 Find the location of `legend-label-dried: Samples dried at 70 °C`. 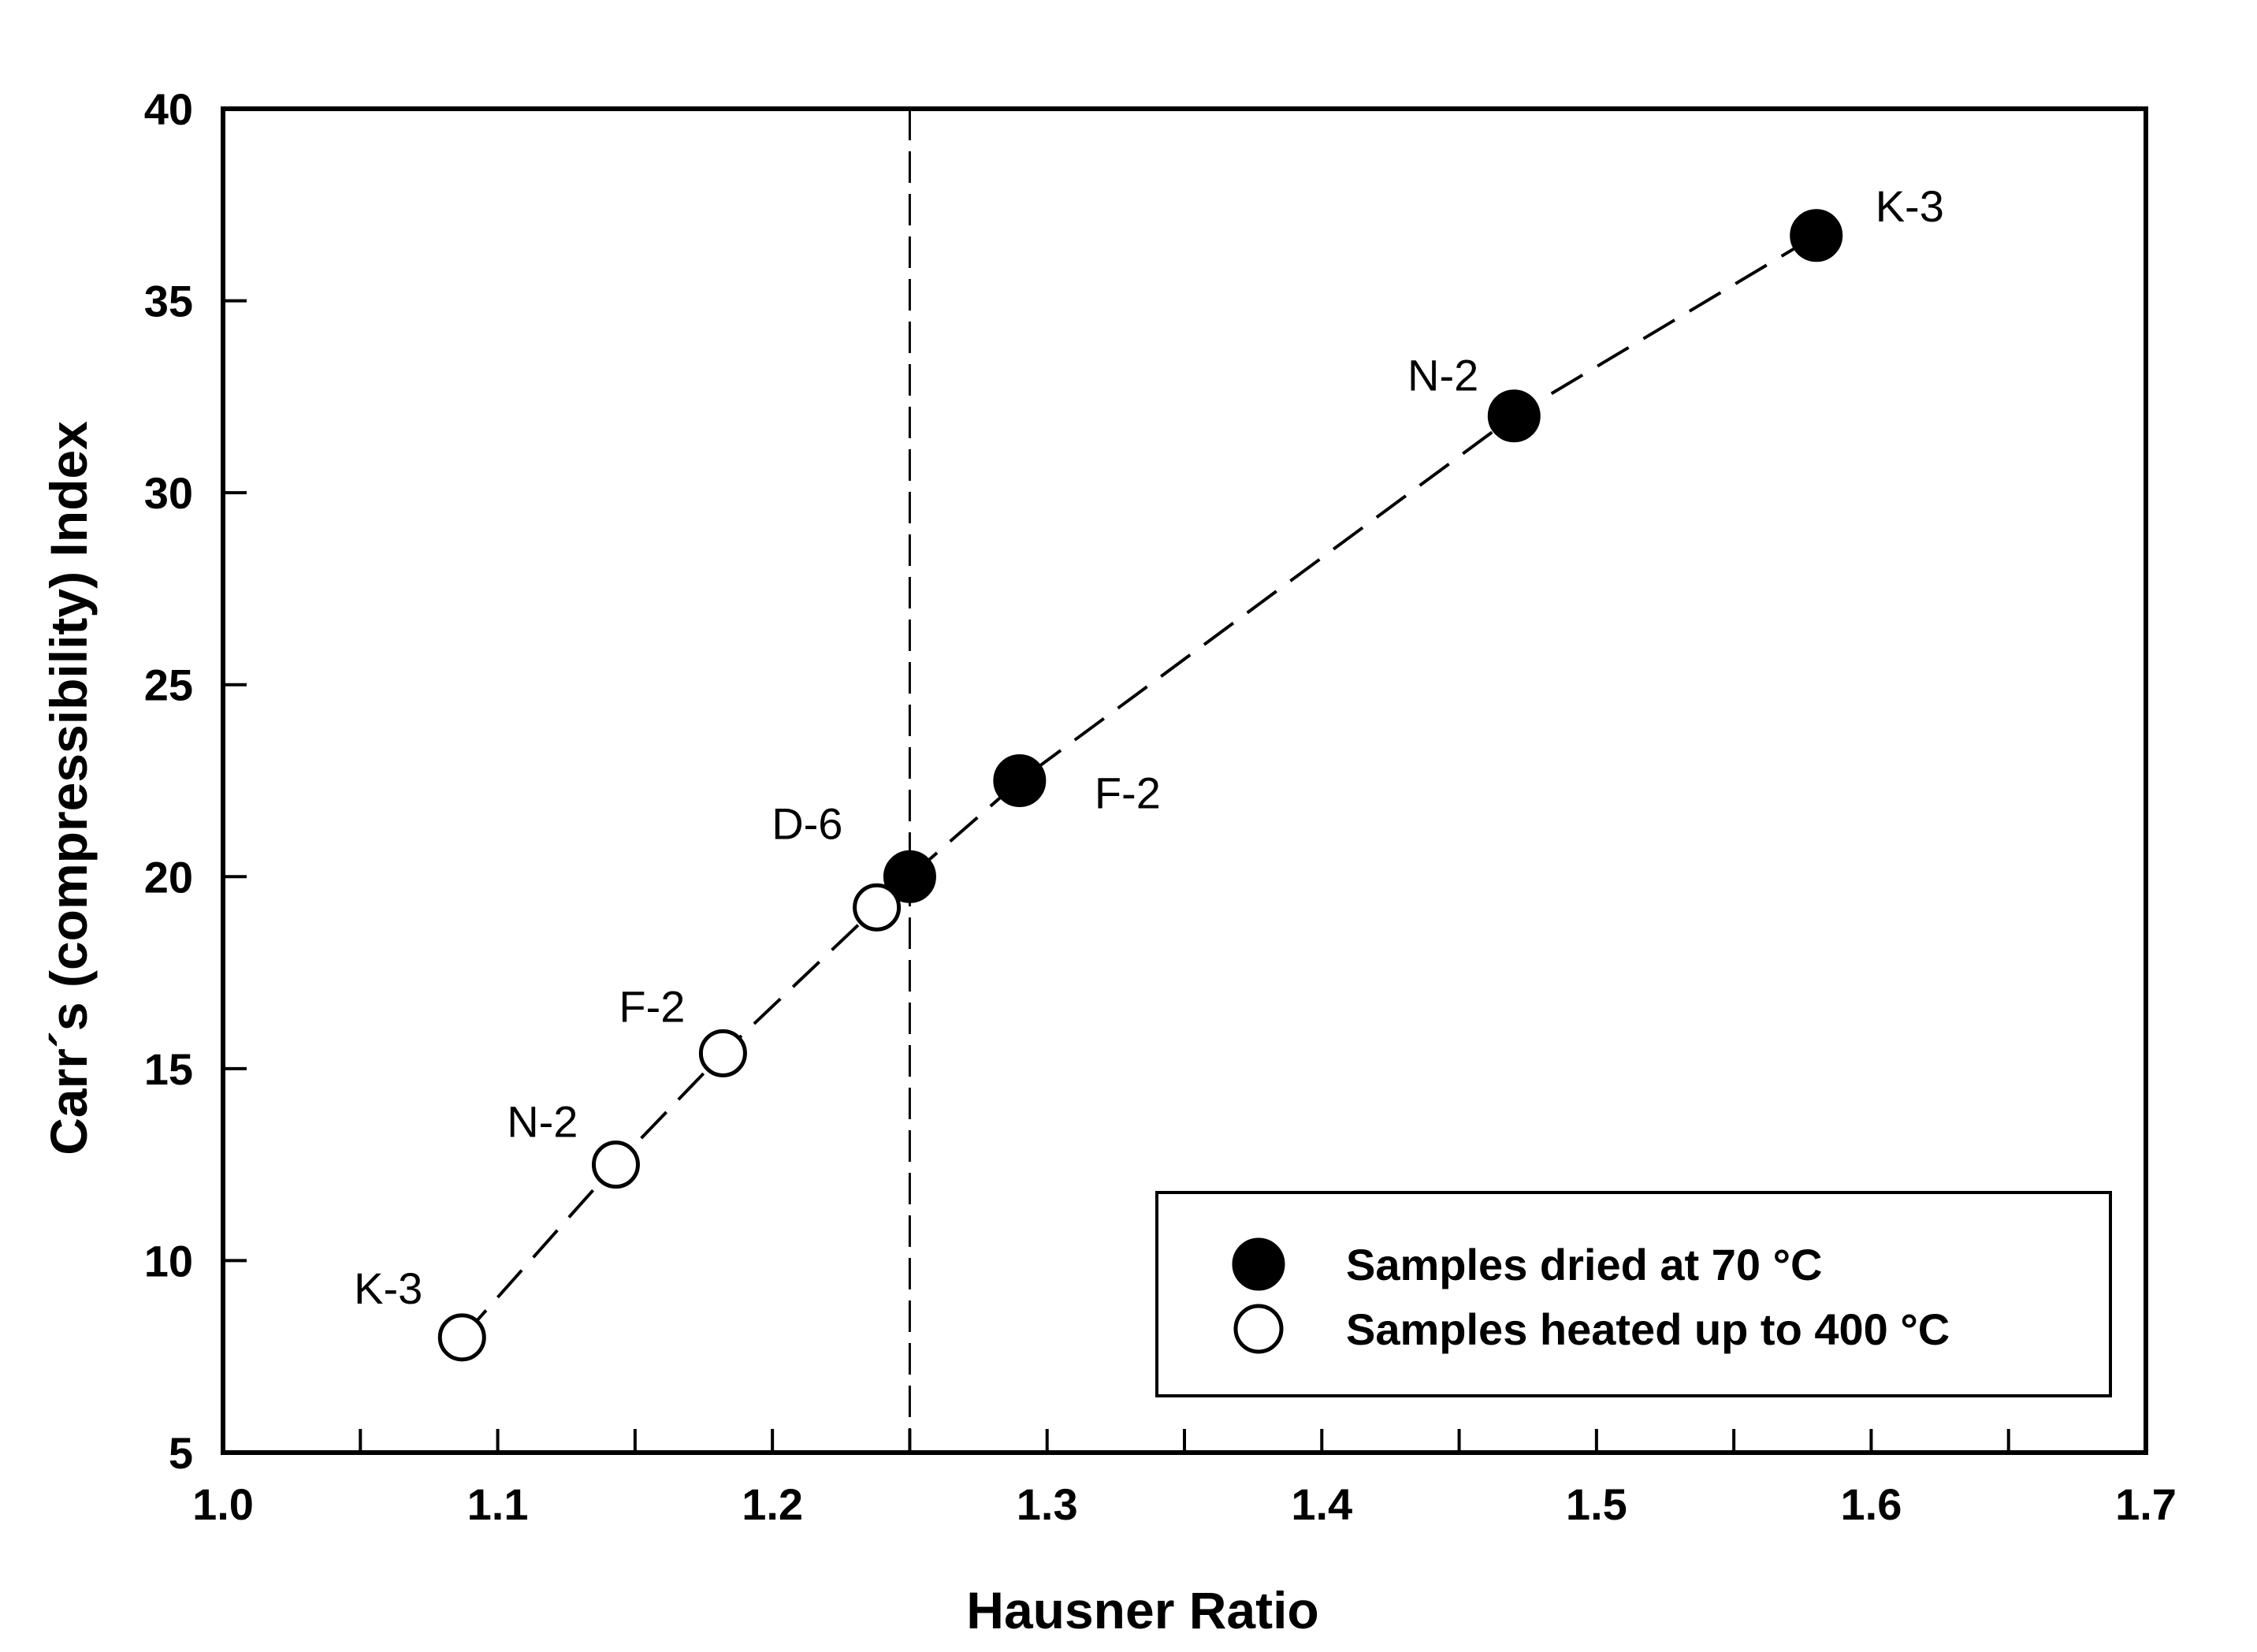

legend-label-dried: Samples dried at 70 °C is located at coordinates (1584, 1264).